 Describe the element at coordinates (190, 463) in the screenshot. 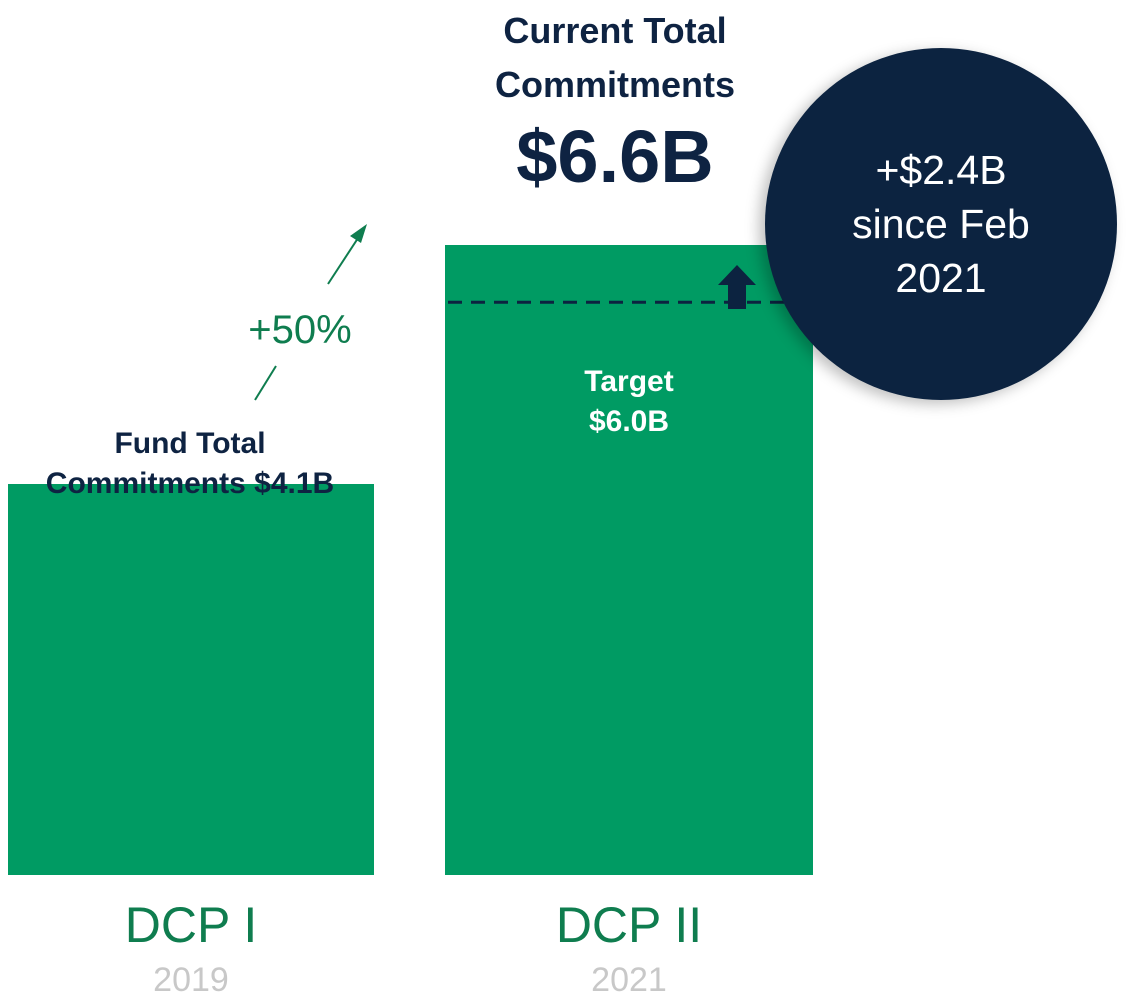

I see `bar-label-dcp-i: Fund Total Commitments $4.1B` at that location.